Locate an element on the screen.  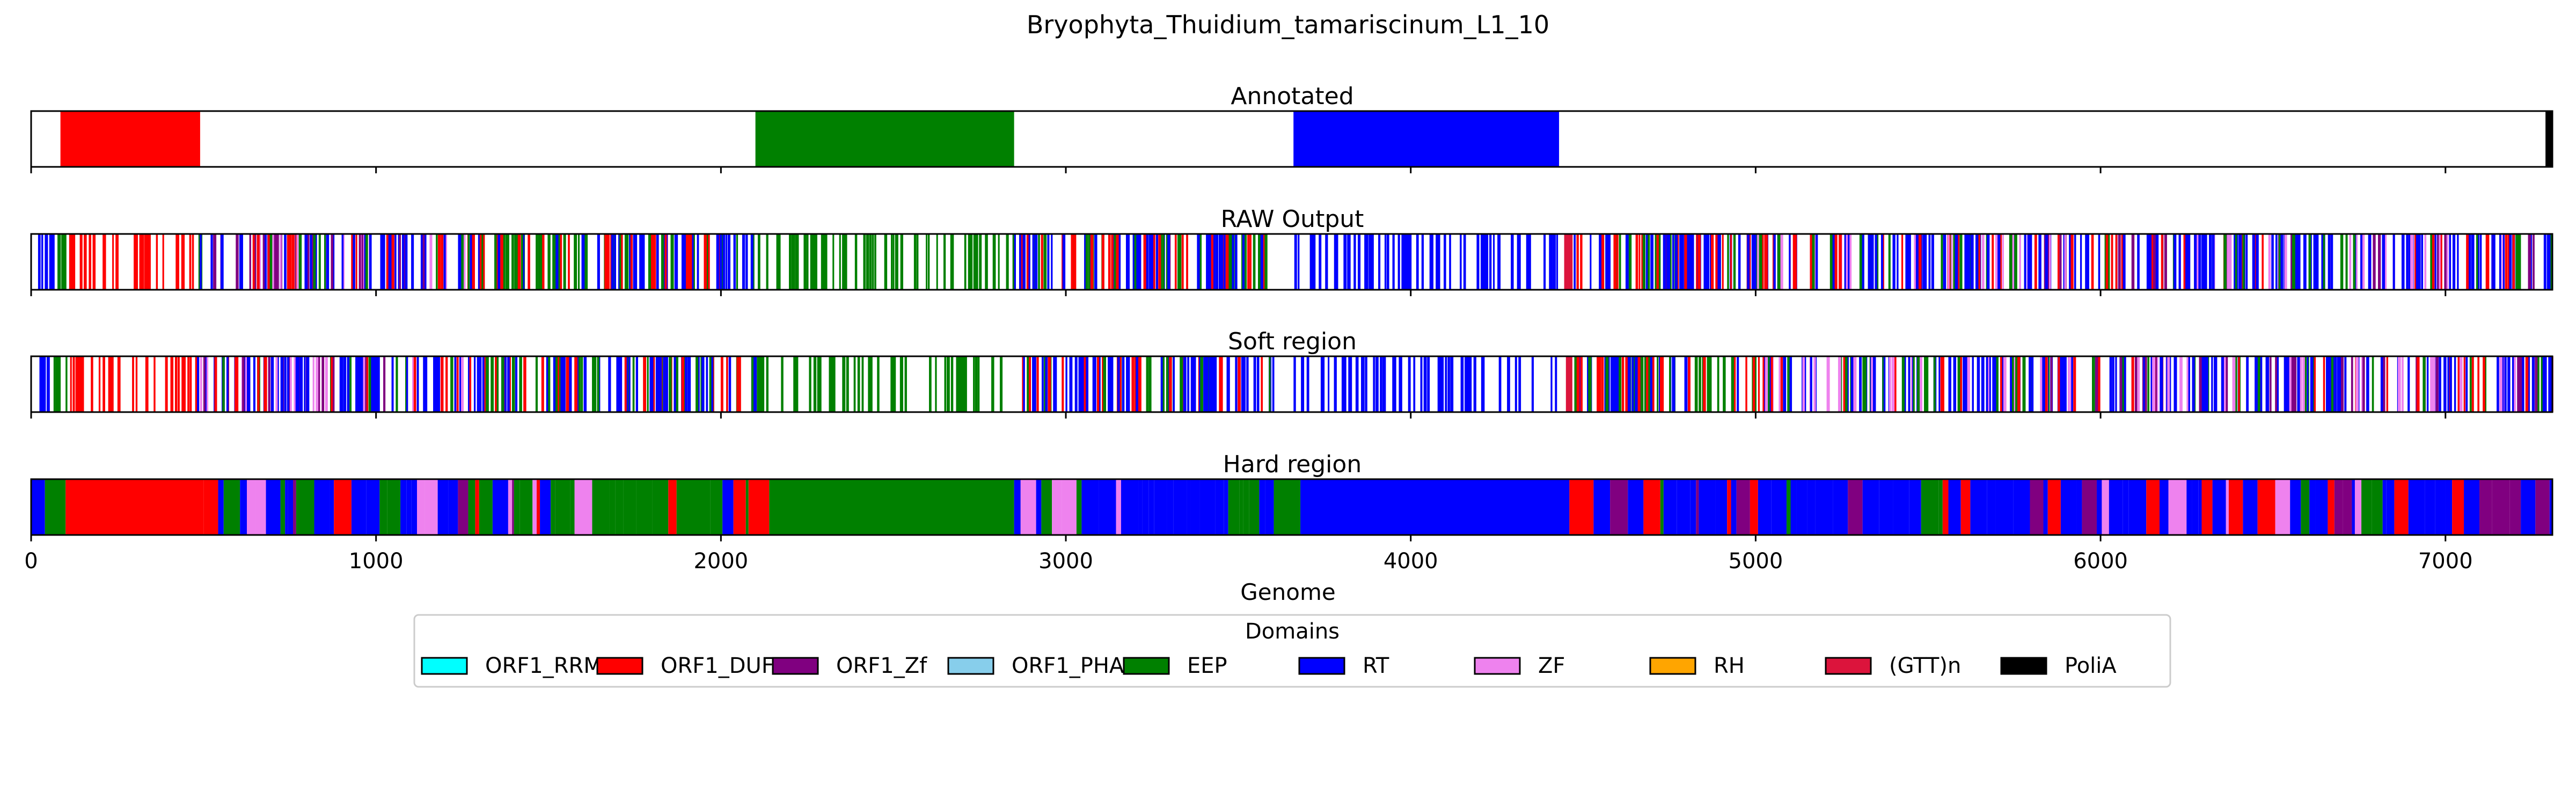
legend-item-orf1-pha: ORF1_PHA is located at coordinates (1035, 666).